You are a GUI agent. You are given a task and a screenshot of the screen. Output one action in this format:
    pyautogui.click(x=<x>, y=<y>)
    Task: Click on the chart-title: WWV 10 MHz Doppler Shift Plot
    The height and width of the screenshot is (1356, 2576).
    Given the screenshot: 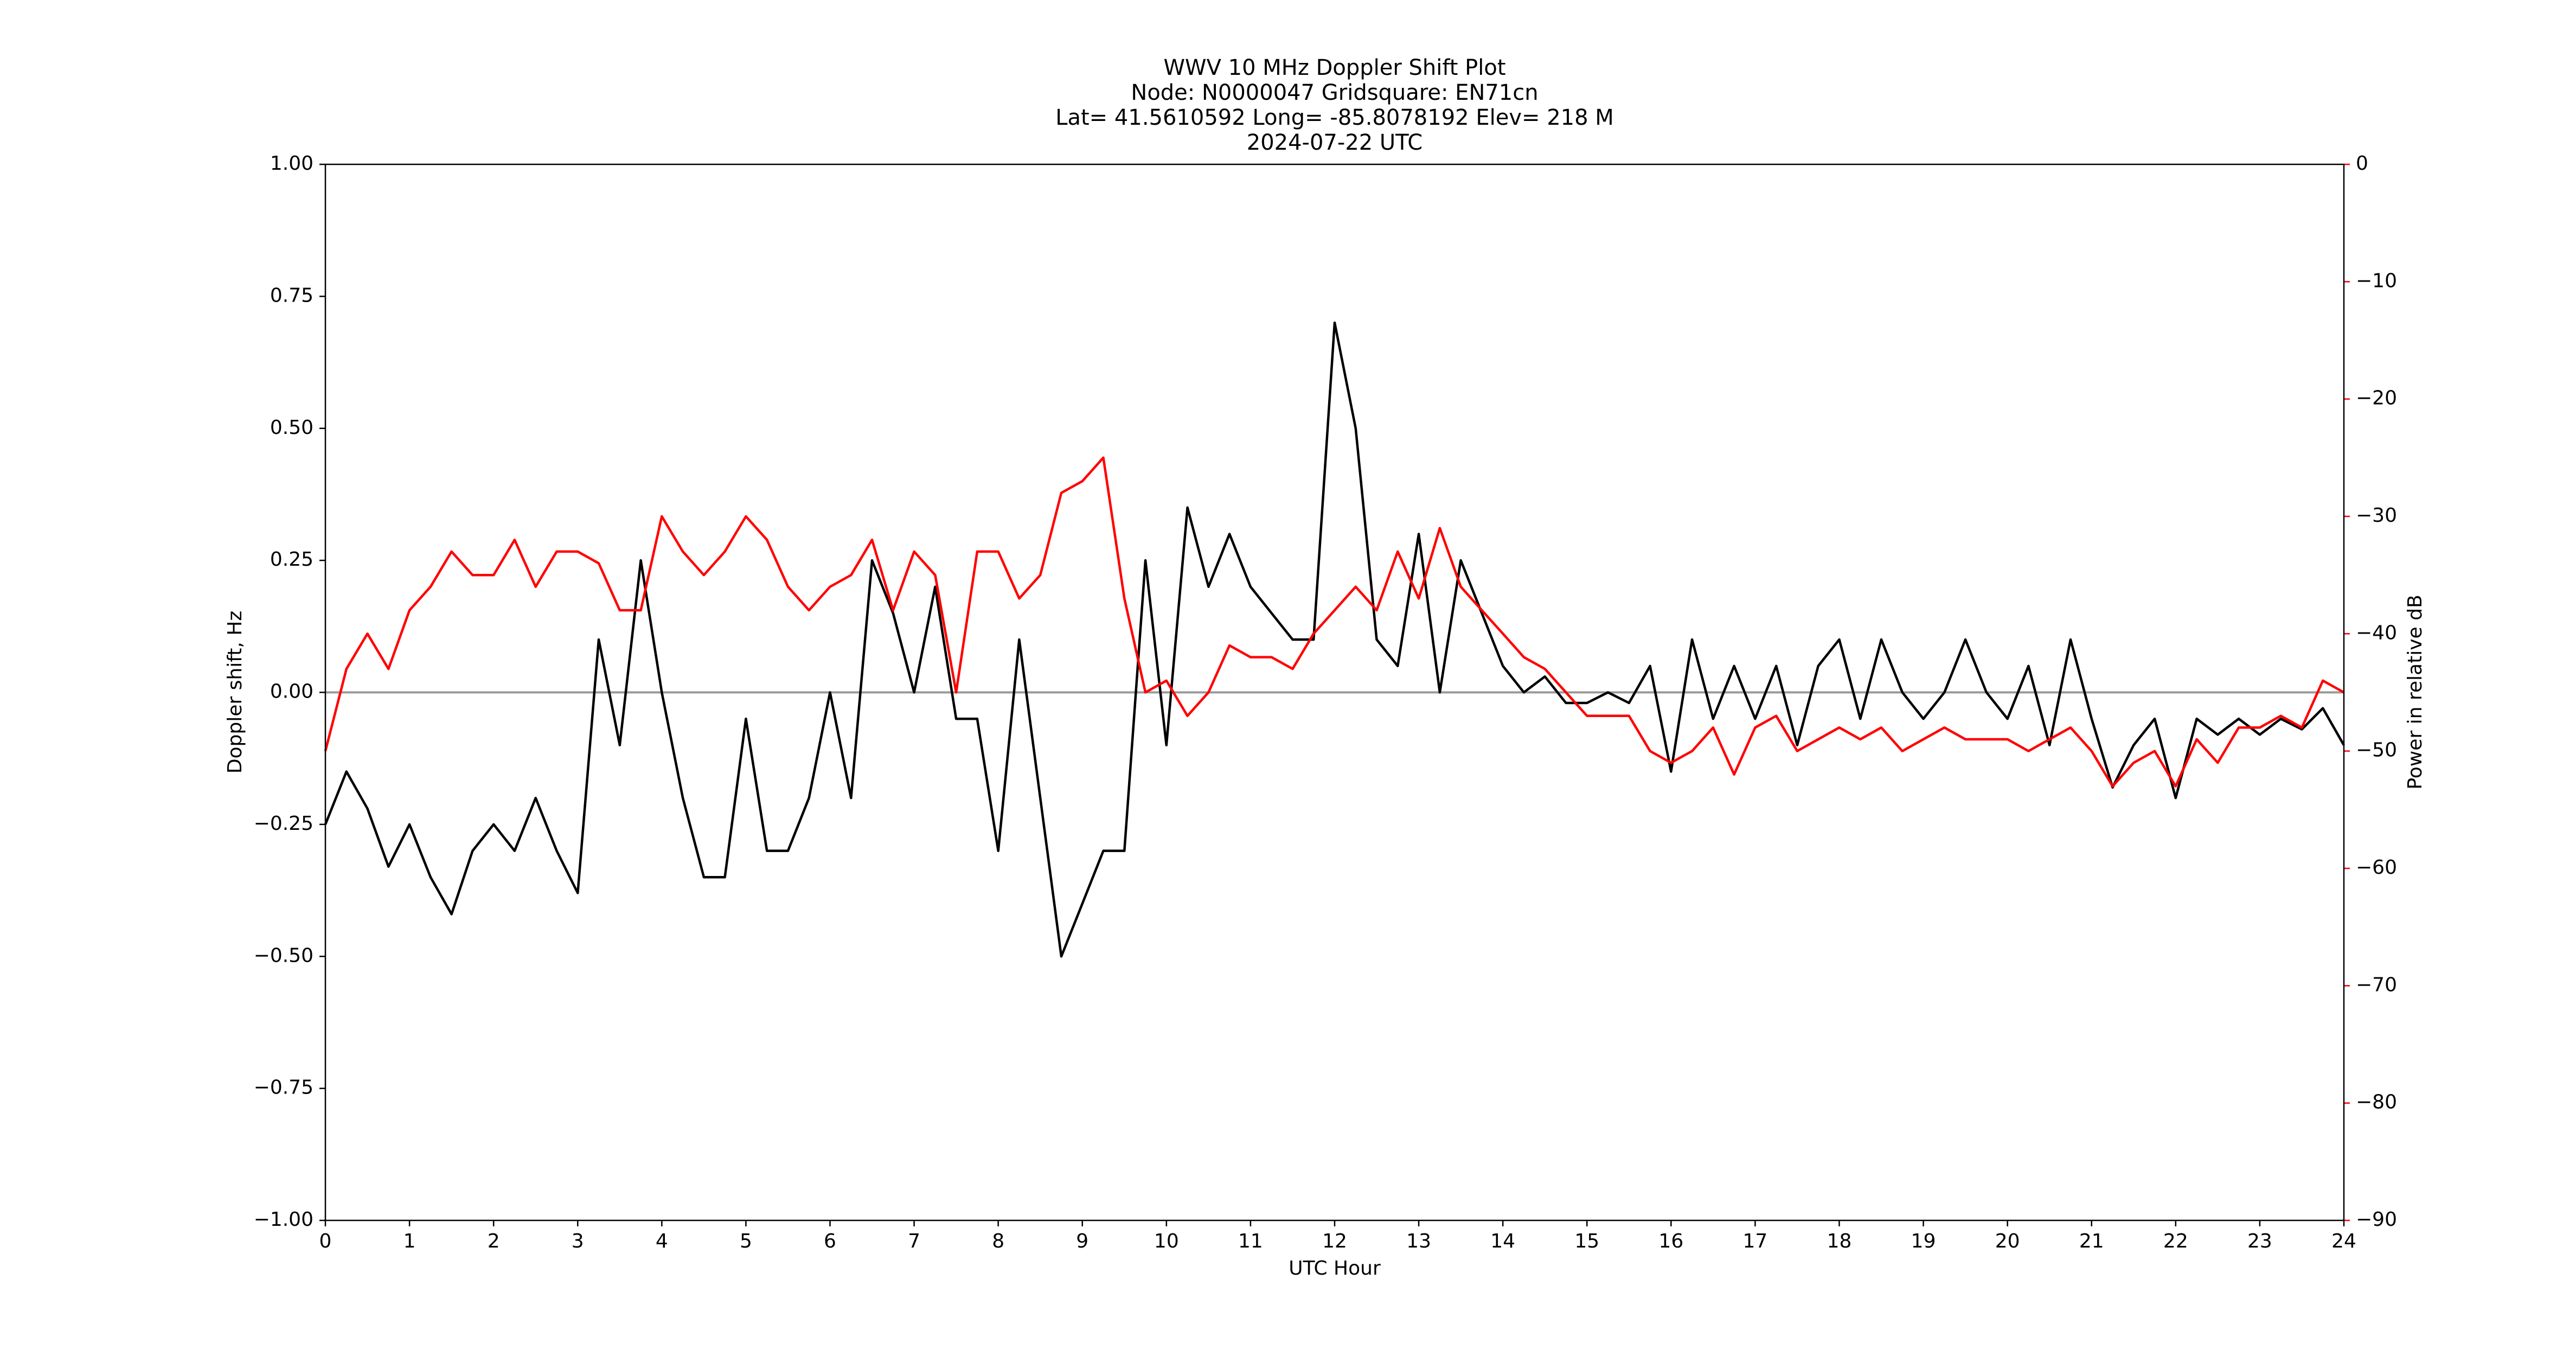 What is the action you would take?
    pyautogui.click(x=1334, y=67)
    